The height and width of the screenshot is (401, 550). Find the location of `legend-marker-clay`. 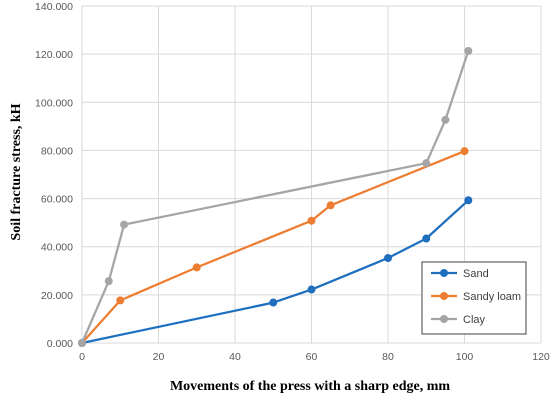

legend-marker-clay is located at coordinates (444, 319).